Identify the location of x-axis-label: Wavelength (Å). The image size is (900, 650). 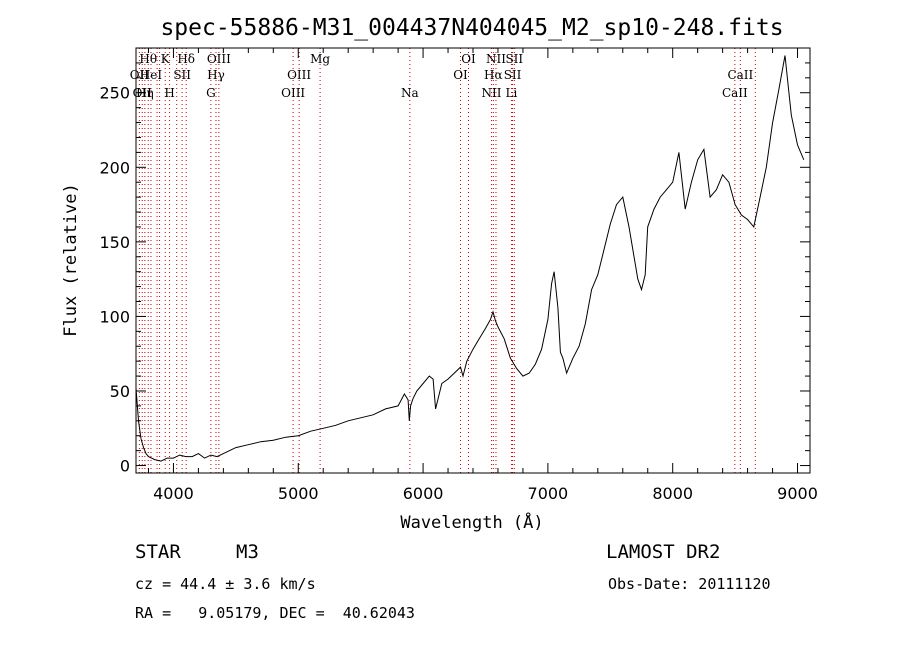
(471, 522).